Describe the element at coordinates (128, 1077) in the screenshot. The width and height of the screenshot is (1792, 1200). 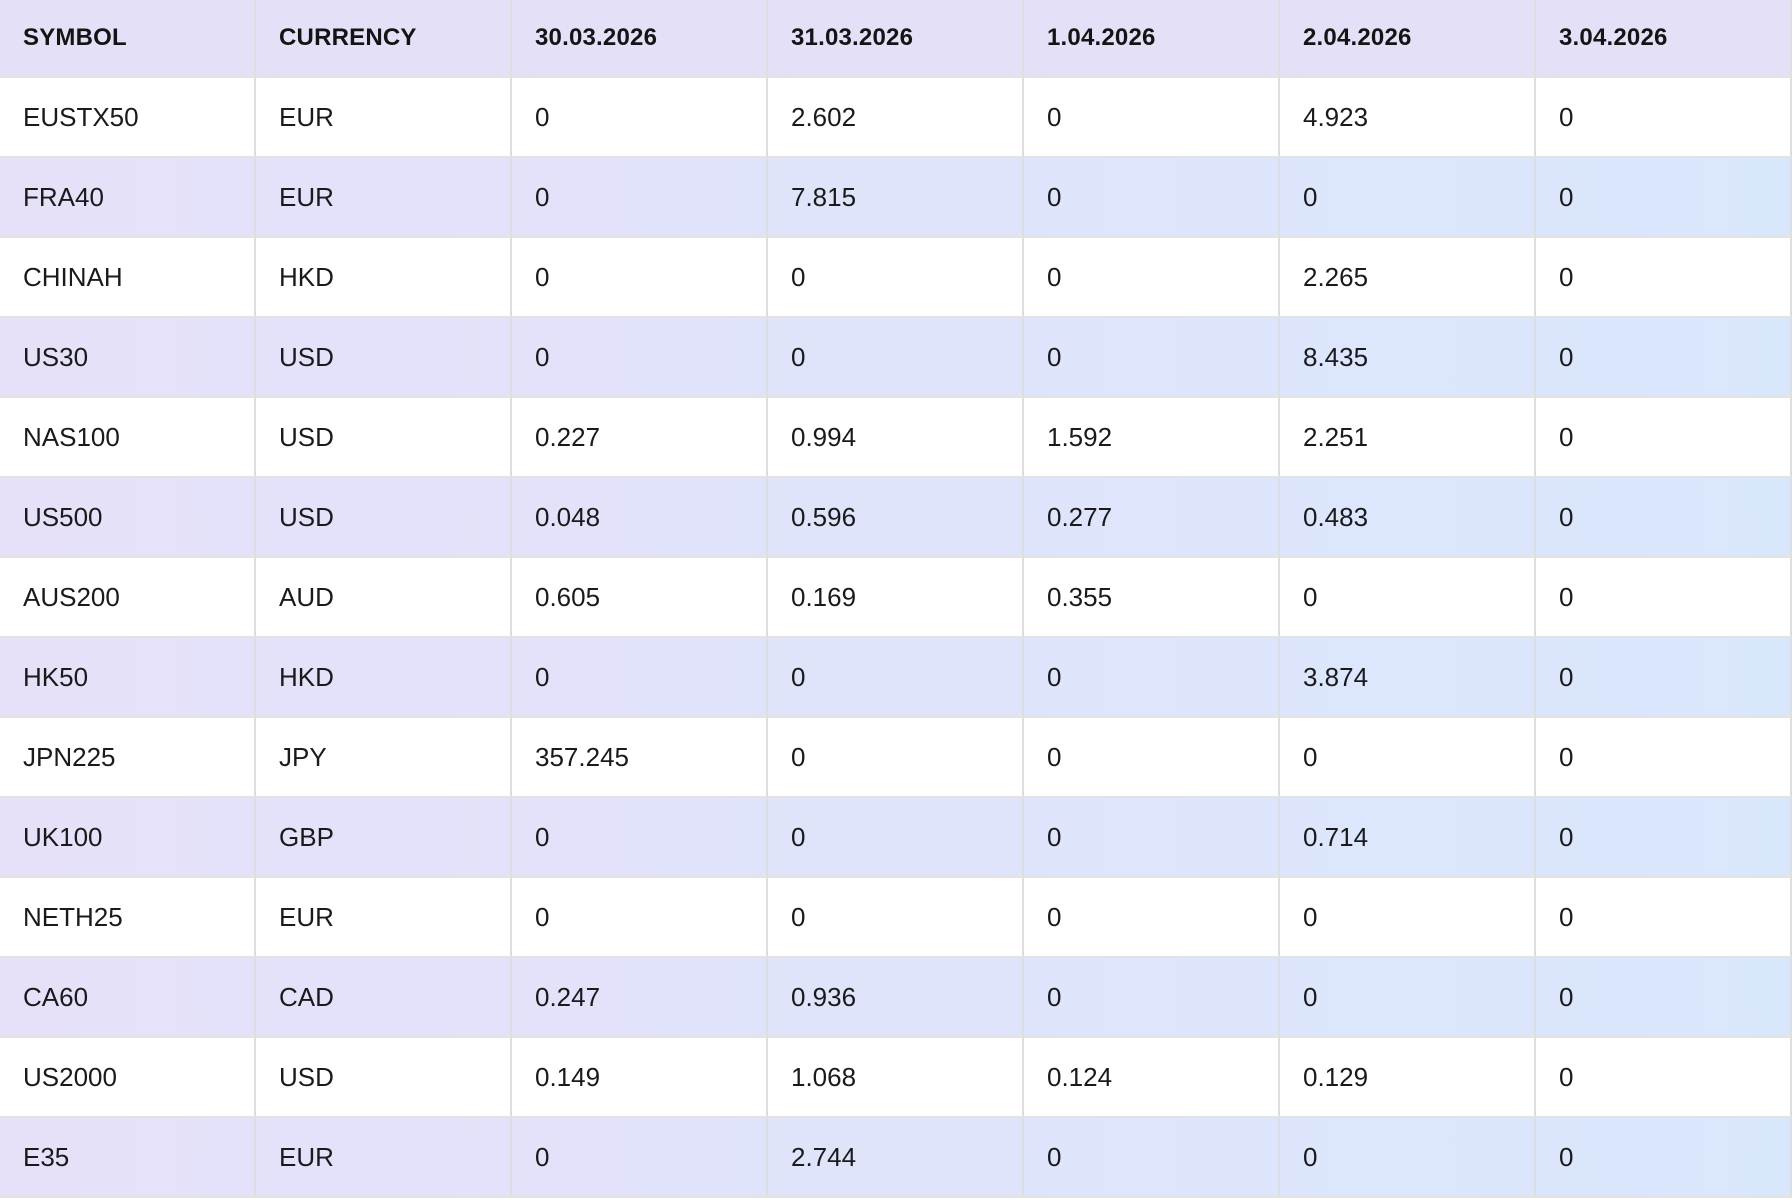
I see `symbol-cell: US2000` at that location.